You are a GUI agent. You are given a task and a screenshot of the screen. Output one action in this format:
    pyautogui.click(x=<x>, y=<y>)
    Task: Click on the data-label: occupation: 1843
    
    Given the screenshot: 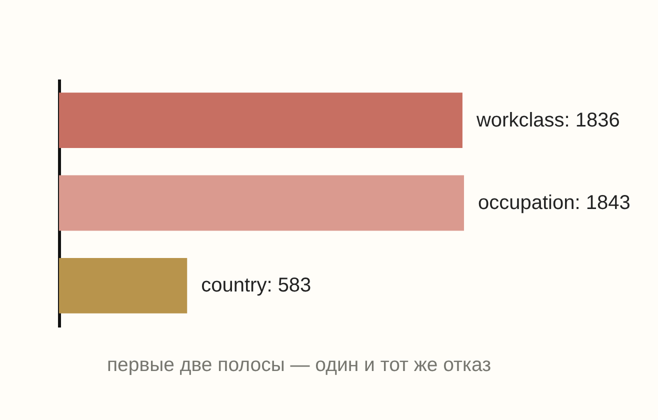 What is the action you would take?
    pyautogui.click(x=554, y=203)
    